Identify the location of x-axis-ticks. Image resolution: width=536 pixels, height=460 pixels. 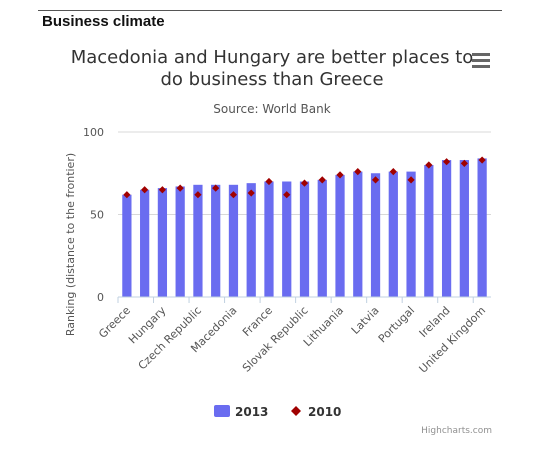
(295, 300).